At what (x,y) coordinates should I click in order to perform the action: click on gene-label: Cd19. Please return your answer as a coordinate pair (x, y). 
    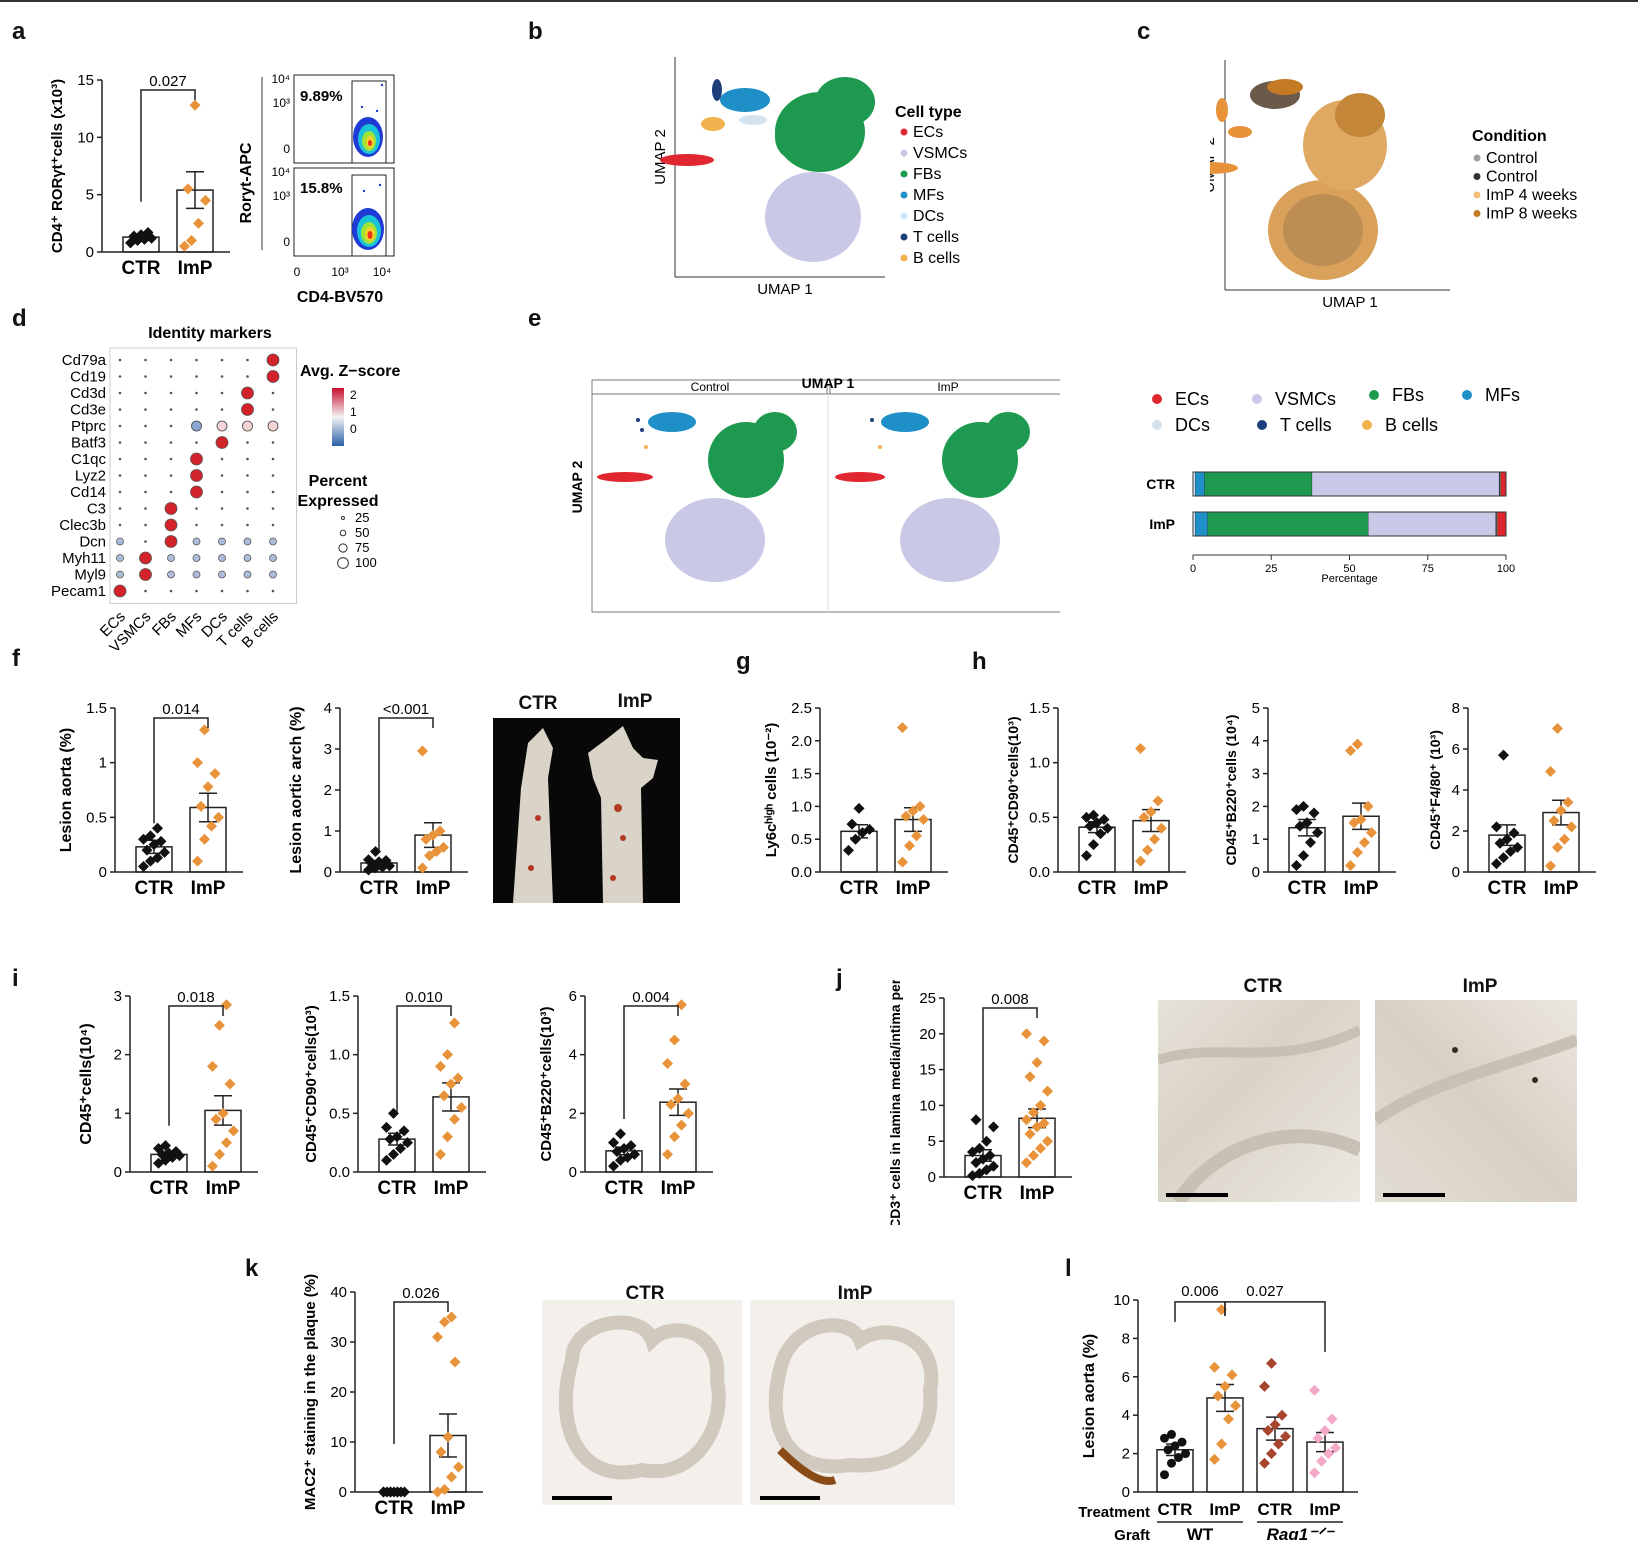
    Looking at the image, I should click on (88, 377).